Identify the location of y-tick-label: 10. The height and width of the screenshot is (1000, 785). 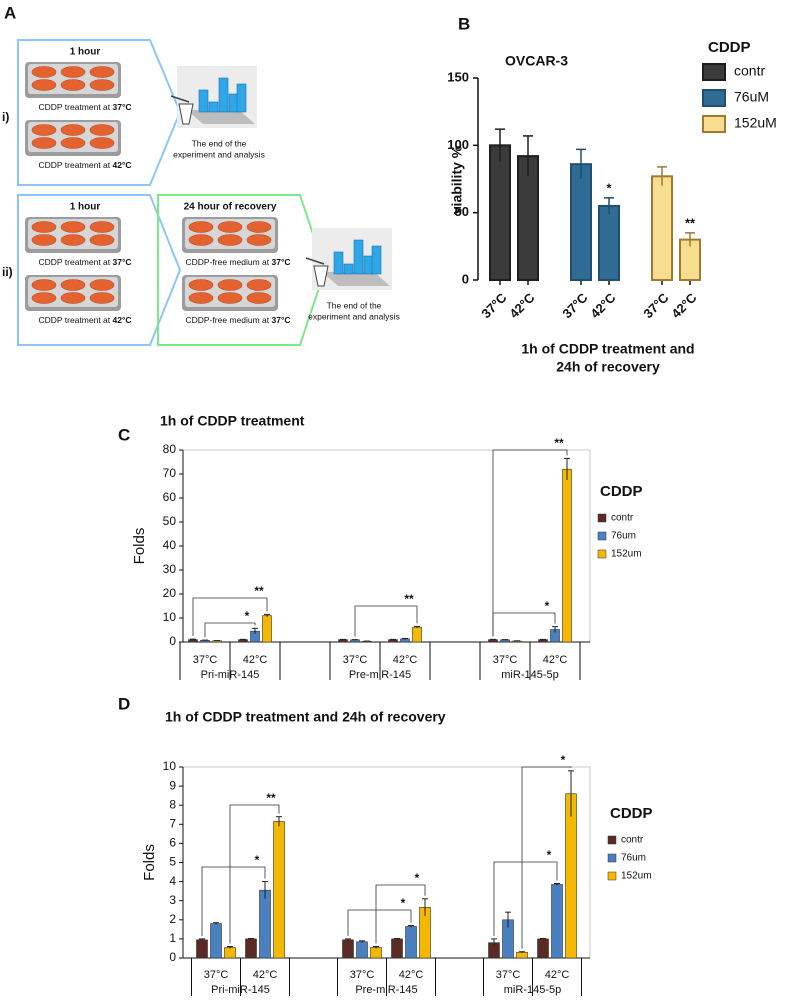
(170, 766).